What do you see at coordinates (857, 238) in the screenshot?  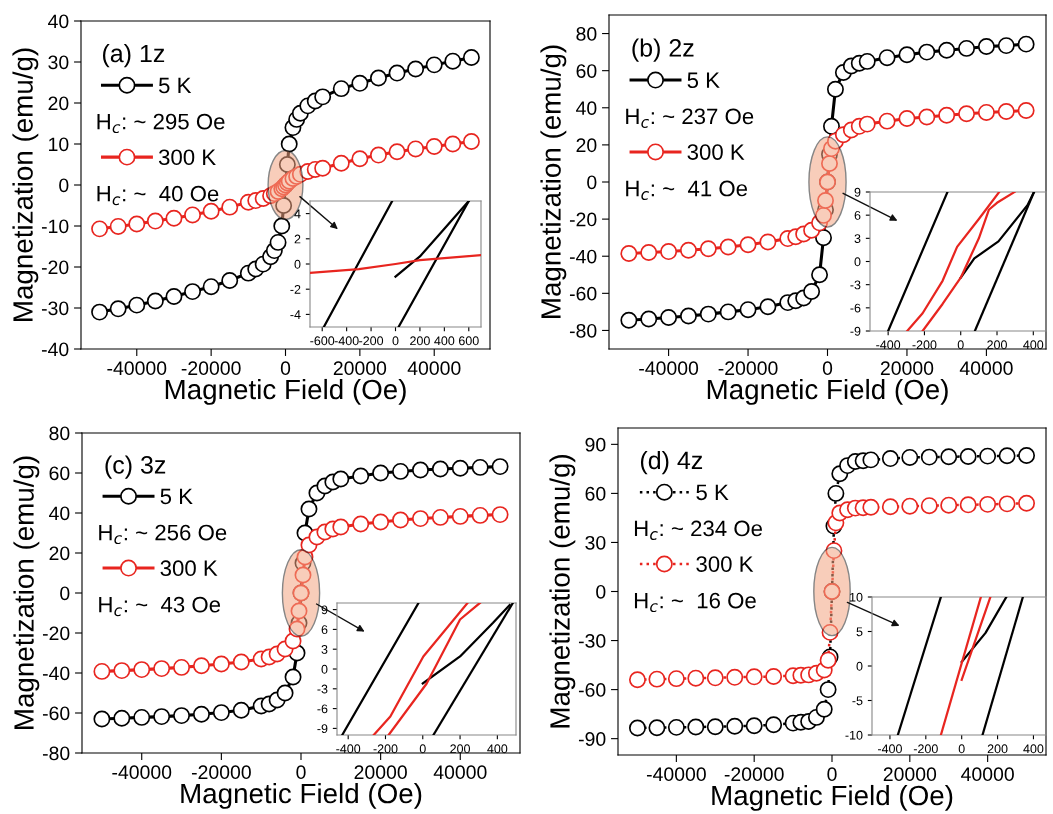 I see `y-tick-label: 3` at bounding box center [857, 238].